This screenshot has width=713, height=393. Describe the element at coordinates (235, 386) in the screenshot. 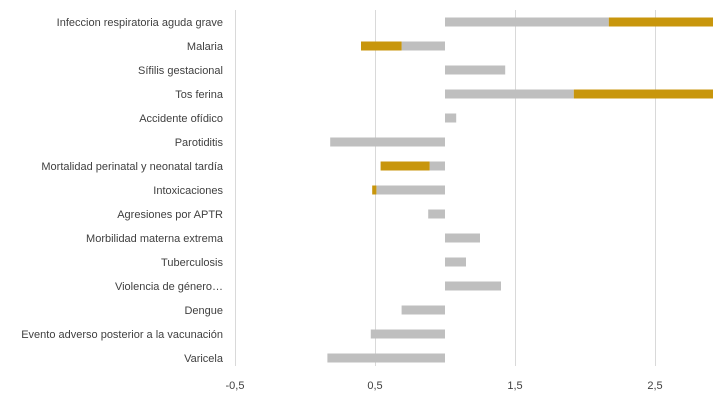

I see `x-tick-label-0: -0,5` at that location.